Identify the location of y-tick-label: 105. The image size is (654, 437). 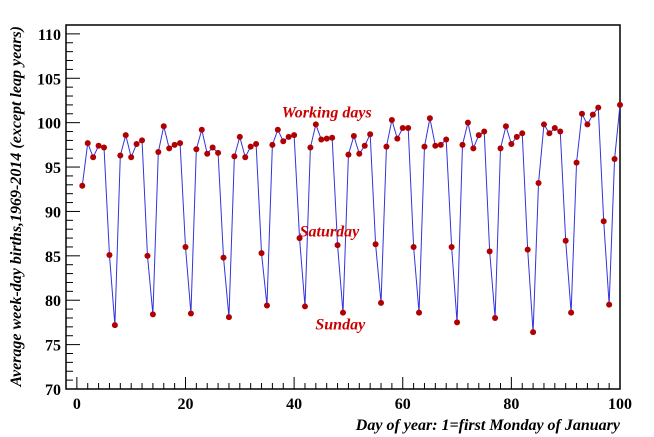
(49, 79).